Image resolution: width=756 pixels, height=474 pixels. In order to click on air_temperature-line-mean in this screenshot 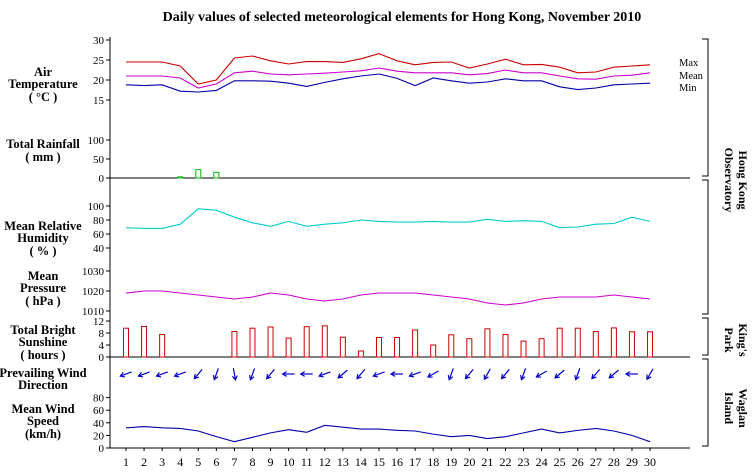, I will do `click(388, 78)`.